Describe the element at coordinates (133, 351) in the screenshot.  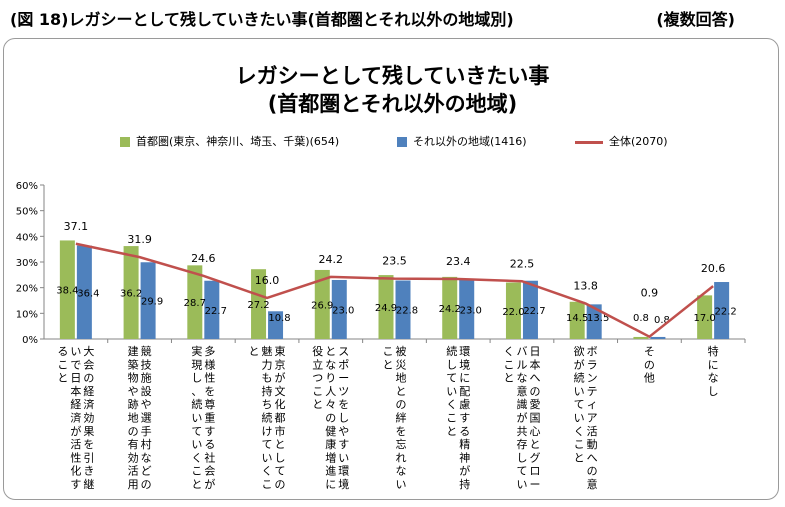
I see `x-category-char: 建` at that location.